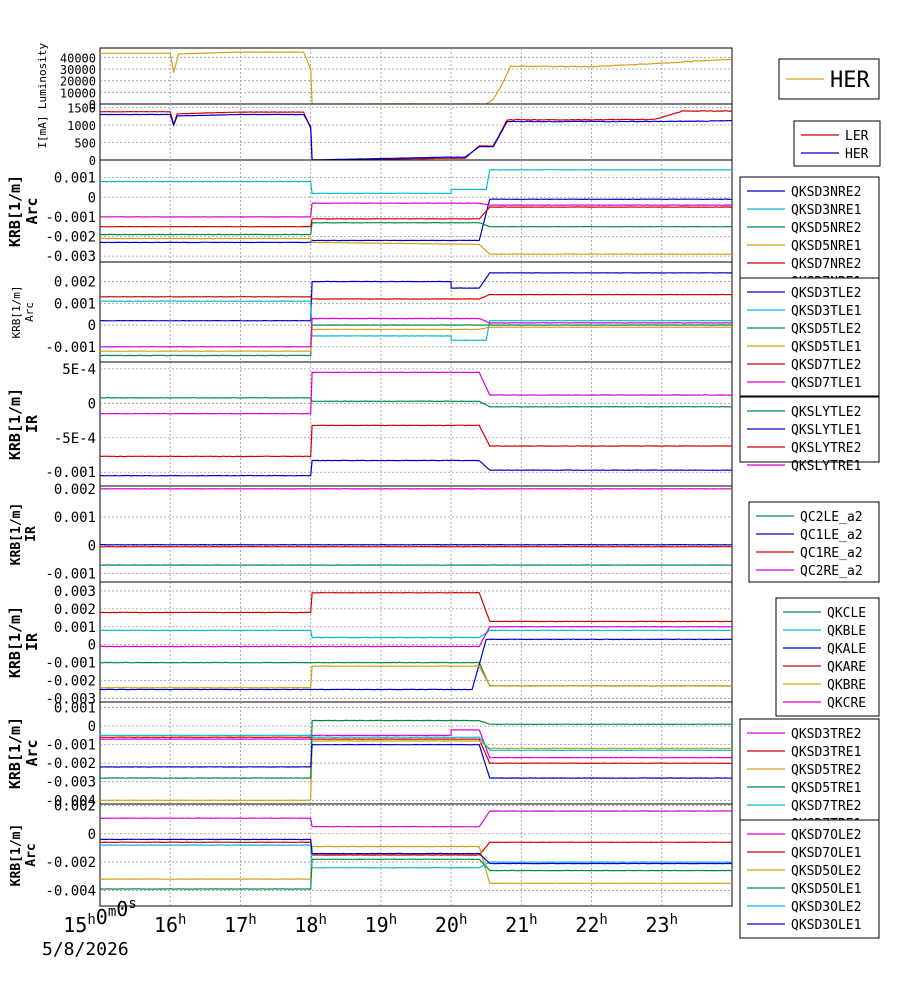 Image resolution: width=900 pixels, height=984 pixels. I want to click on series-line-LER, so click(416, 135).